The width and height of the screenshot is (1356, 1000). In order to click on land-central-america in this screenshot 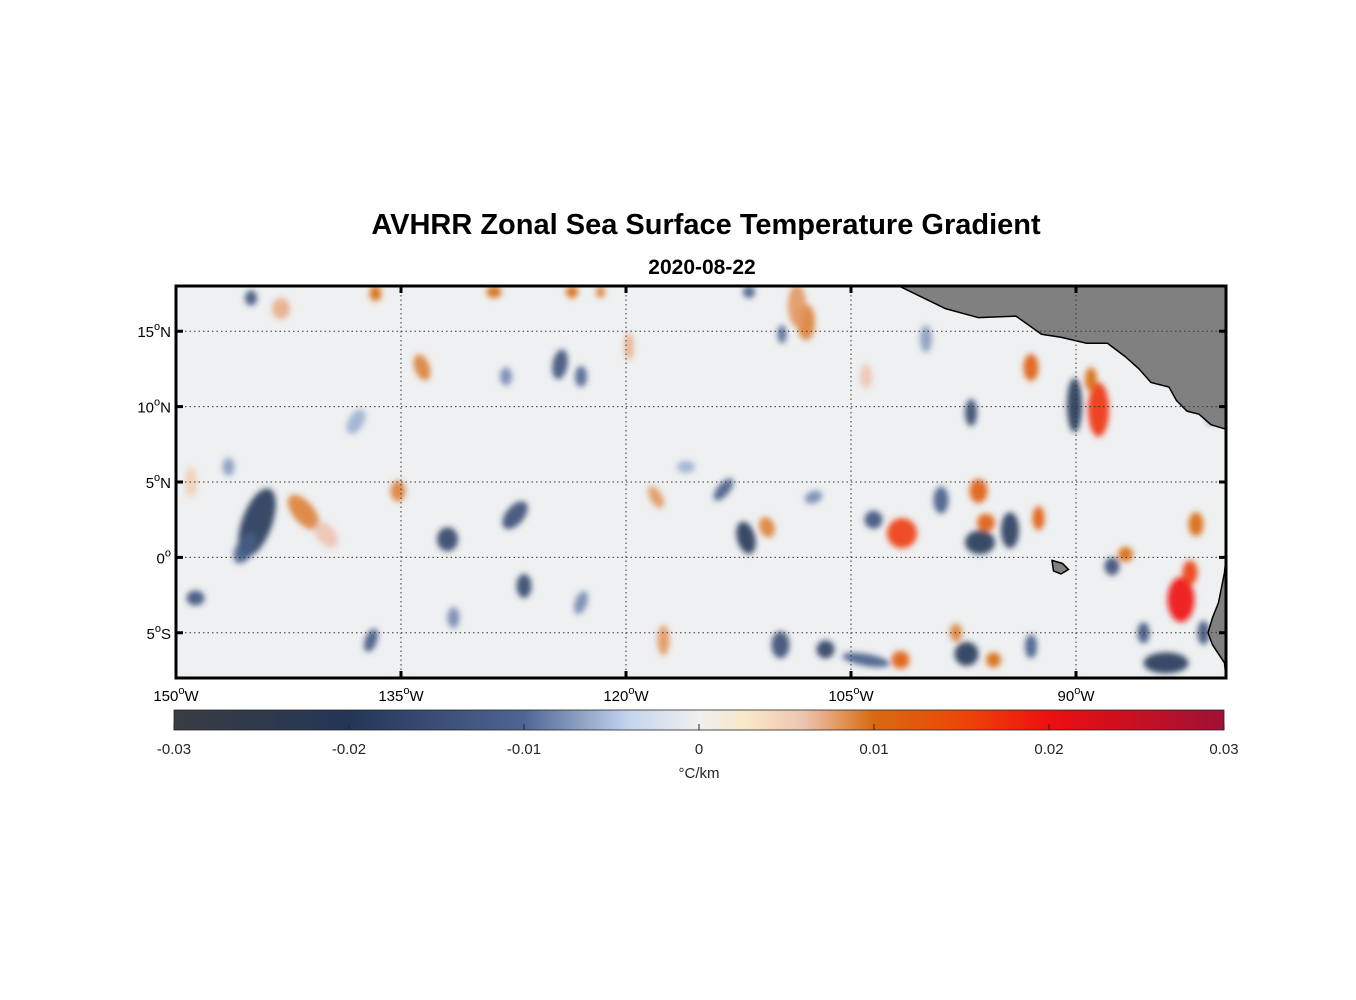, I will do `click(1062, 358)`.